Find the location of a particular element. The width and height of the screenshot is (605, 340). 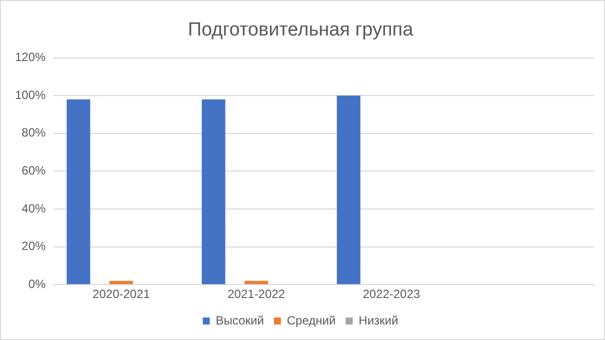

chart-title: Подготовительная группа is located at coordinates (301, 30).